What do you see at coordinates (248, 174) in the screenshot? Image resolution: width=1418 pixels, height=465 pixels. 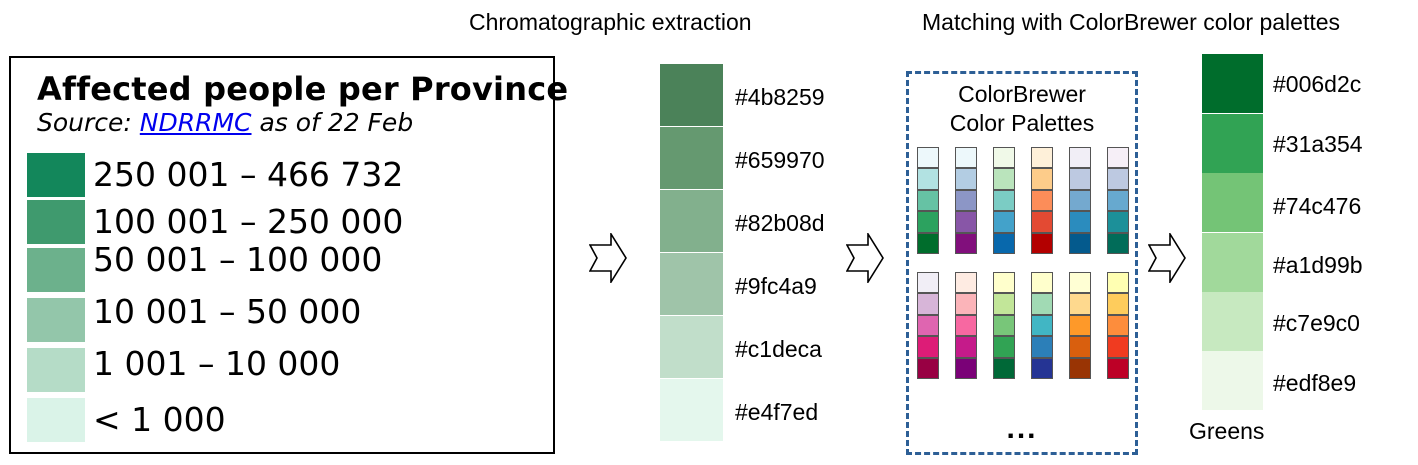 I see `legend-label: 250 001 – 466 732` at bounding box center [248, 174].